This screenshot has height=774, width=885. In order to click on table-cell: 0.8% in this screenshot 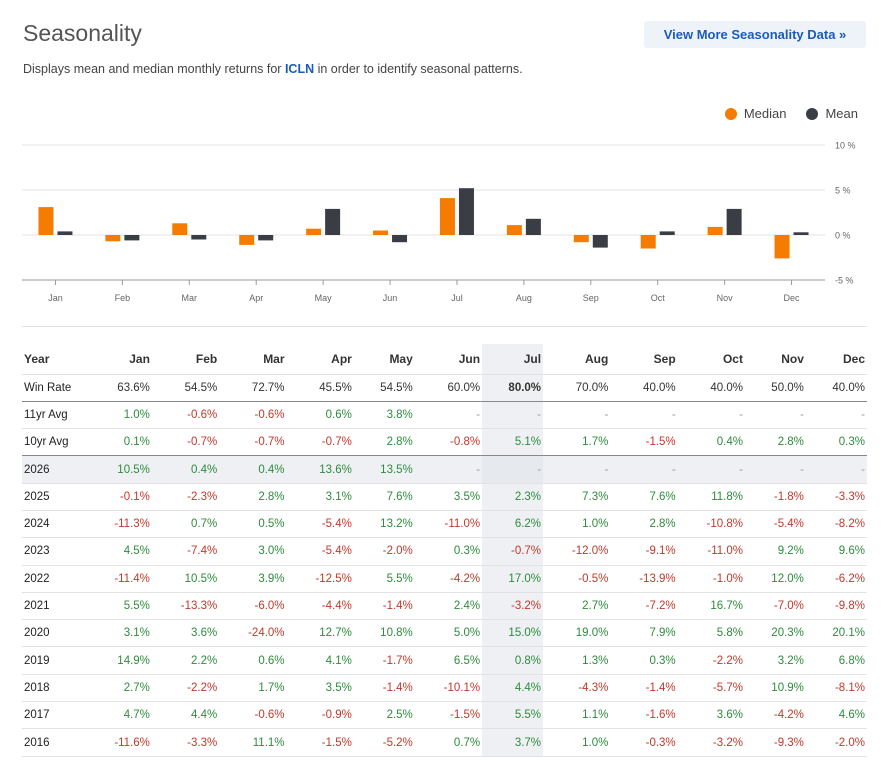, I will do `click(513, 660)`.